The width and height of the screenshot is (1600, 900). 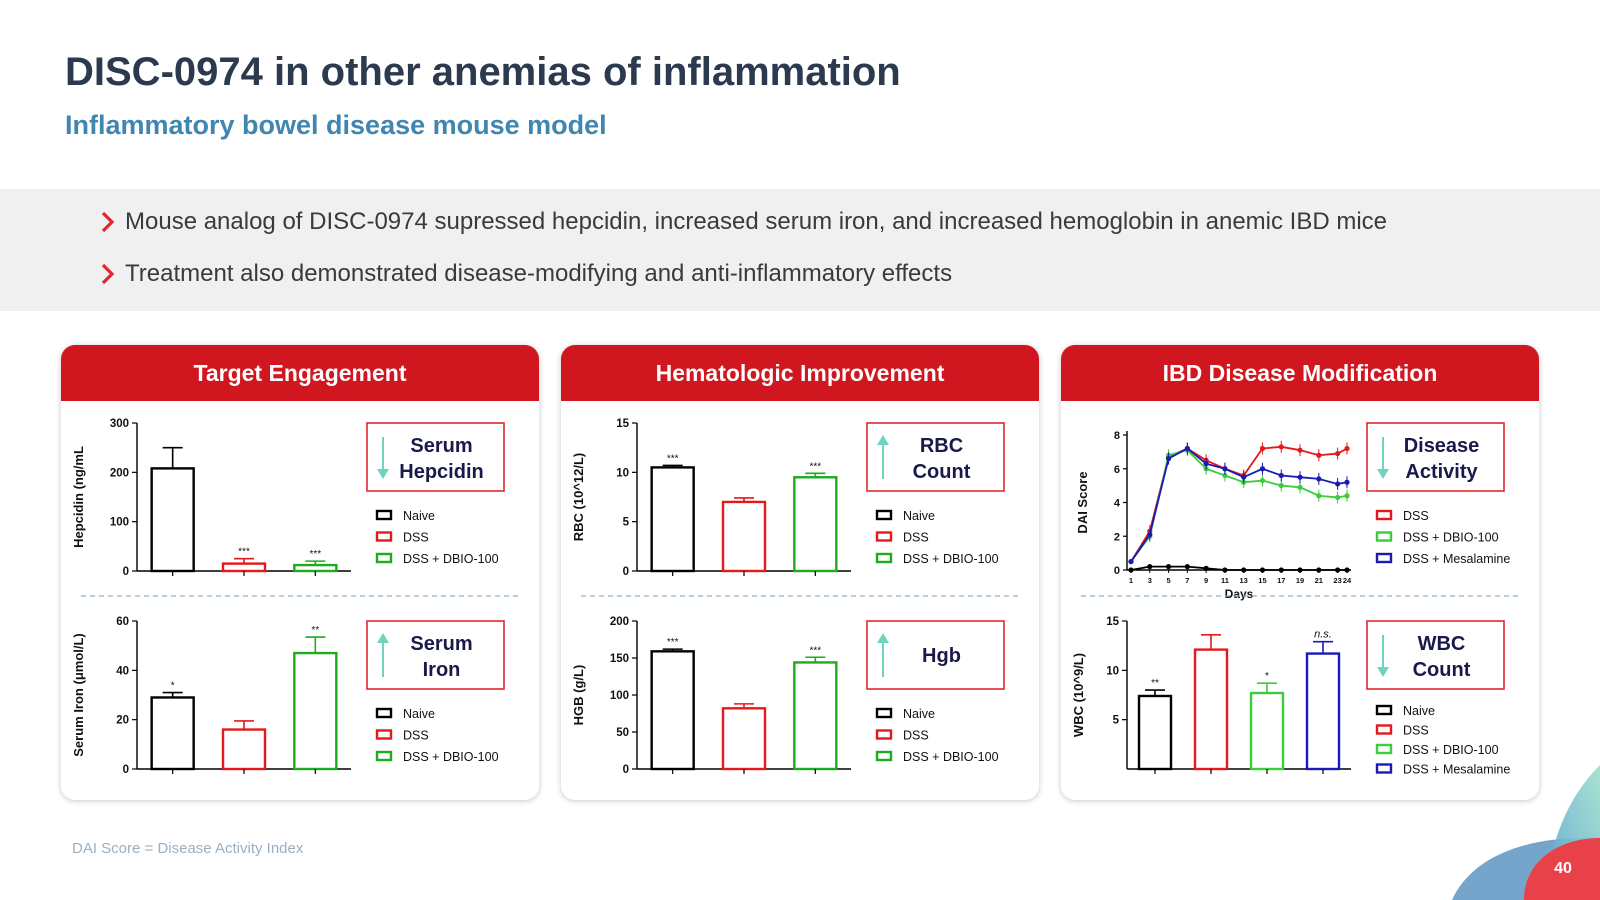 I want to click on y-axis-label: Hepcidin (ng/mL, so click(x=78, y=497).